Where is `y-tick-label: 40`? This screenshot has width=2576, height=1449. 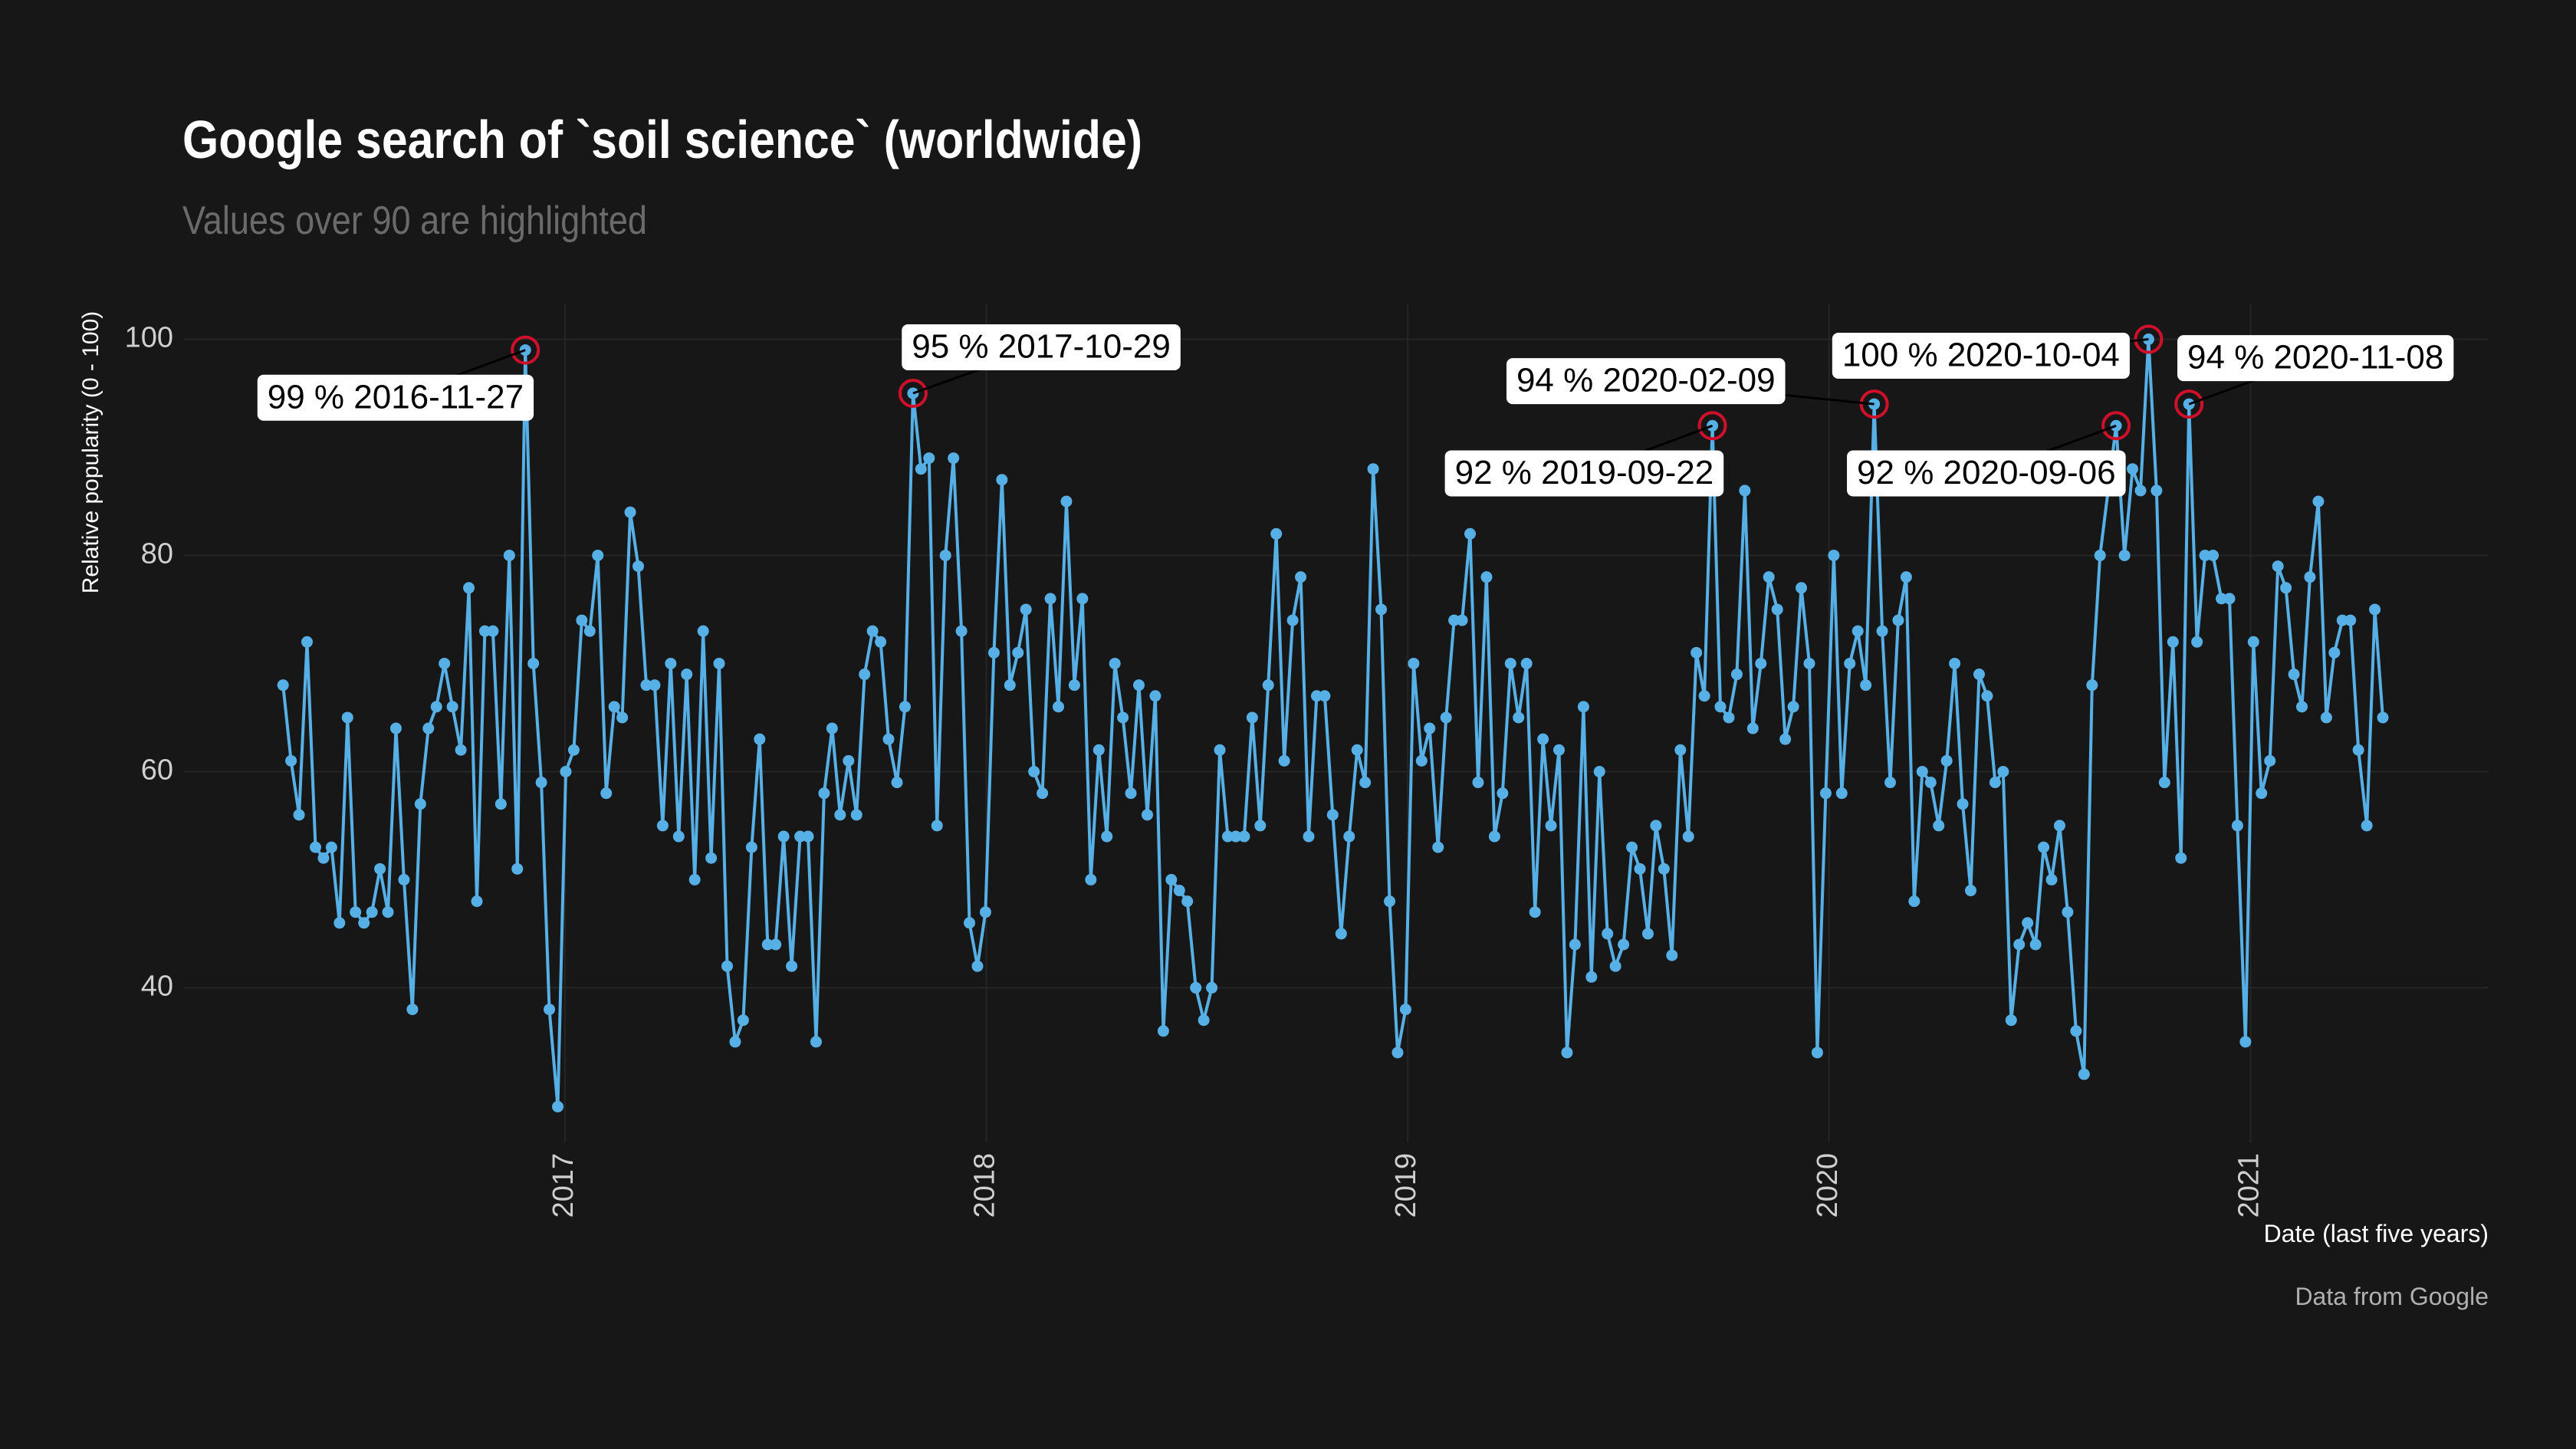
y-tick-label: 40 is located at coordinates (157, 986).